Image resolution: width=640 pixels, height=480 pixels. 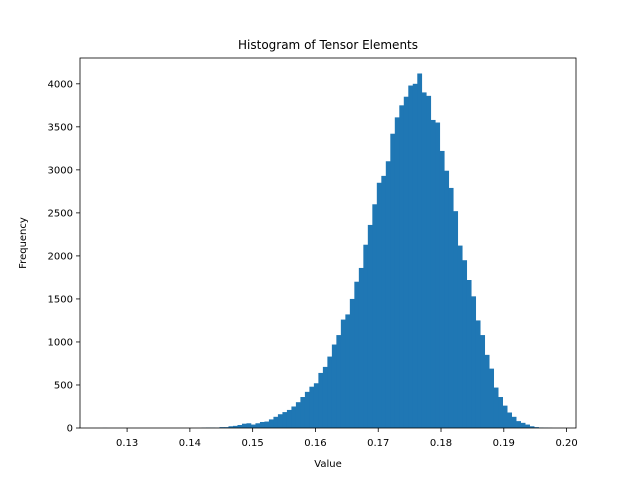 What do you see at coordinates (253, 443) in the screenshot?
I see `x-tick-label: 0.15` at bounding box center [253, 443].